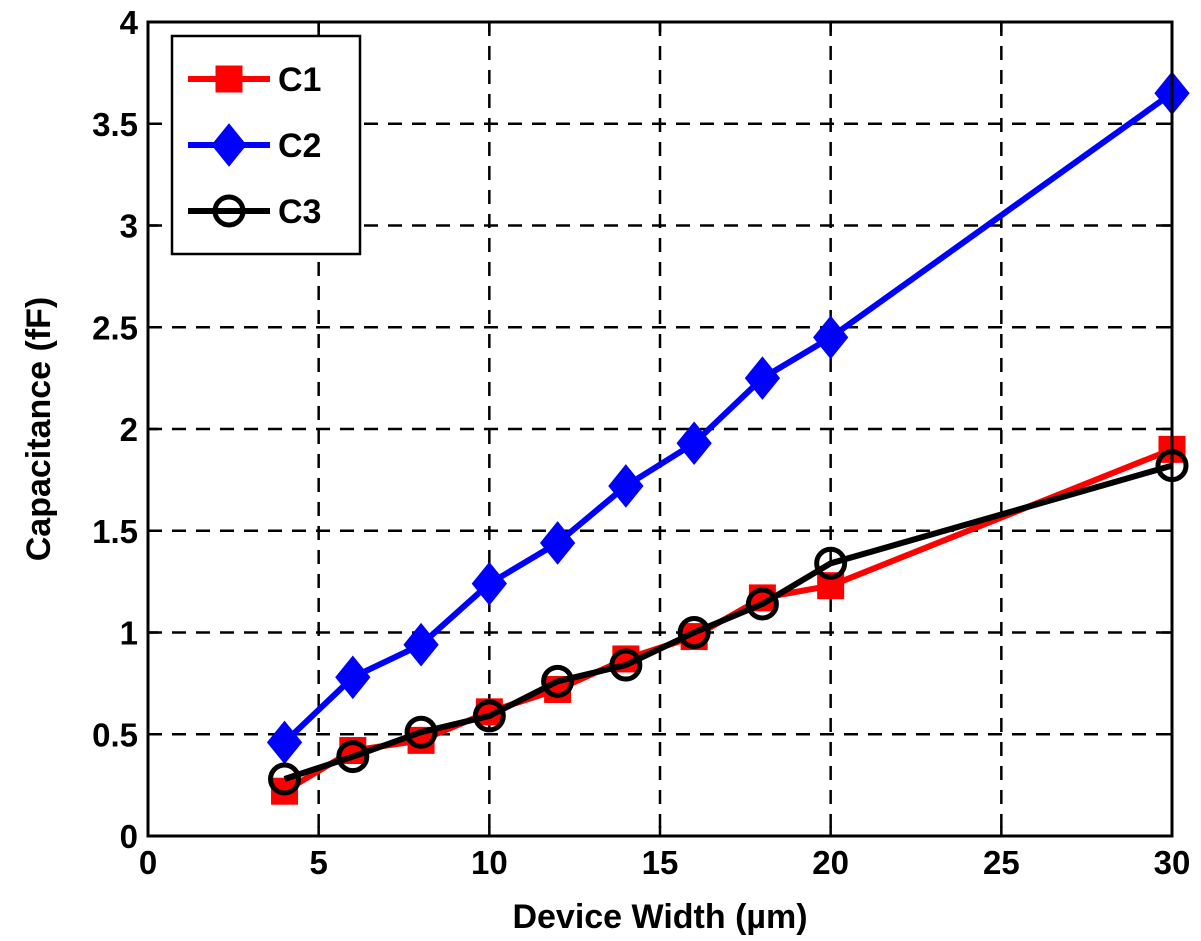  I want to click on y-tick-label: 4, so click(129, 22).